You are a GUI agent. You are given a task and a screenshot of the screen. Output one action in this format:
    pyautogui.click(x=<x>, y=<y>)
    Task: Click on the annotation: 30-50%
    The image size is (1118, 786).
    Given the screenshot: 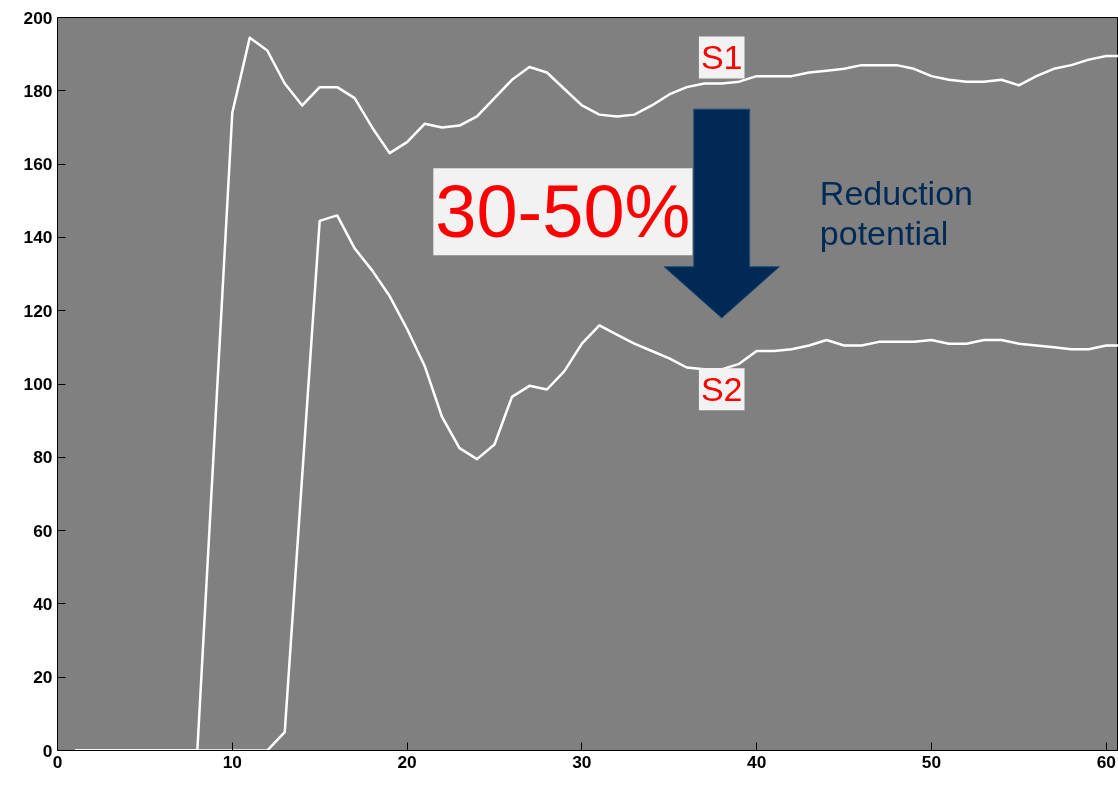 What is the action you would take?
    pyautogui.click(x=563, y=212)
    